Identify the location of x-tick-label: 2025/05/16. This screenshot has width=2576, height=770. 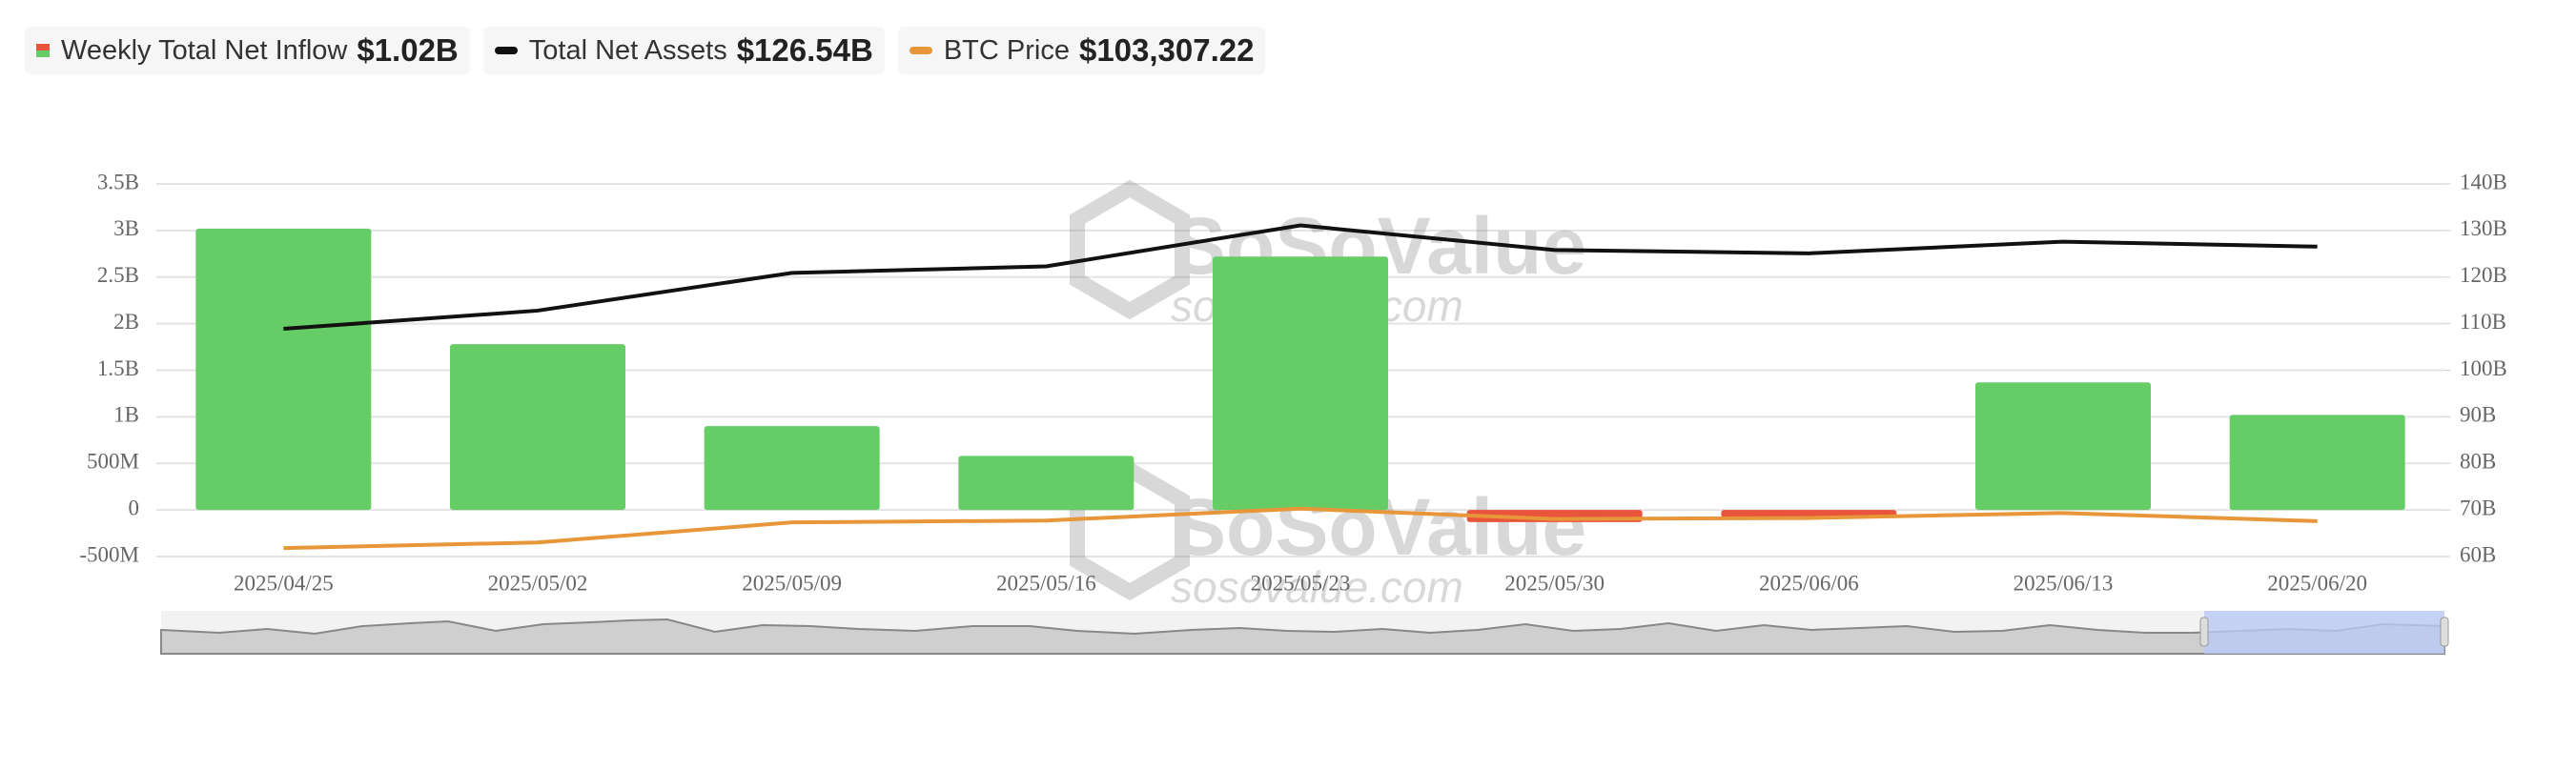
(1046, 583).